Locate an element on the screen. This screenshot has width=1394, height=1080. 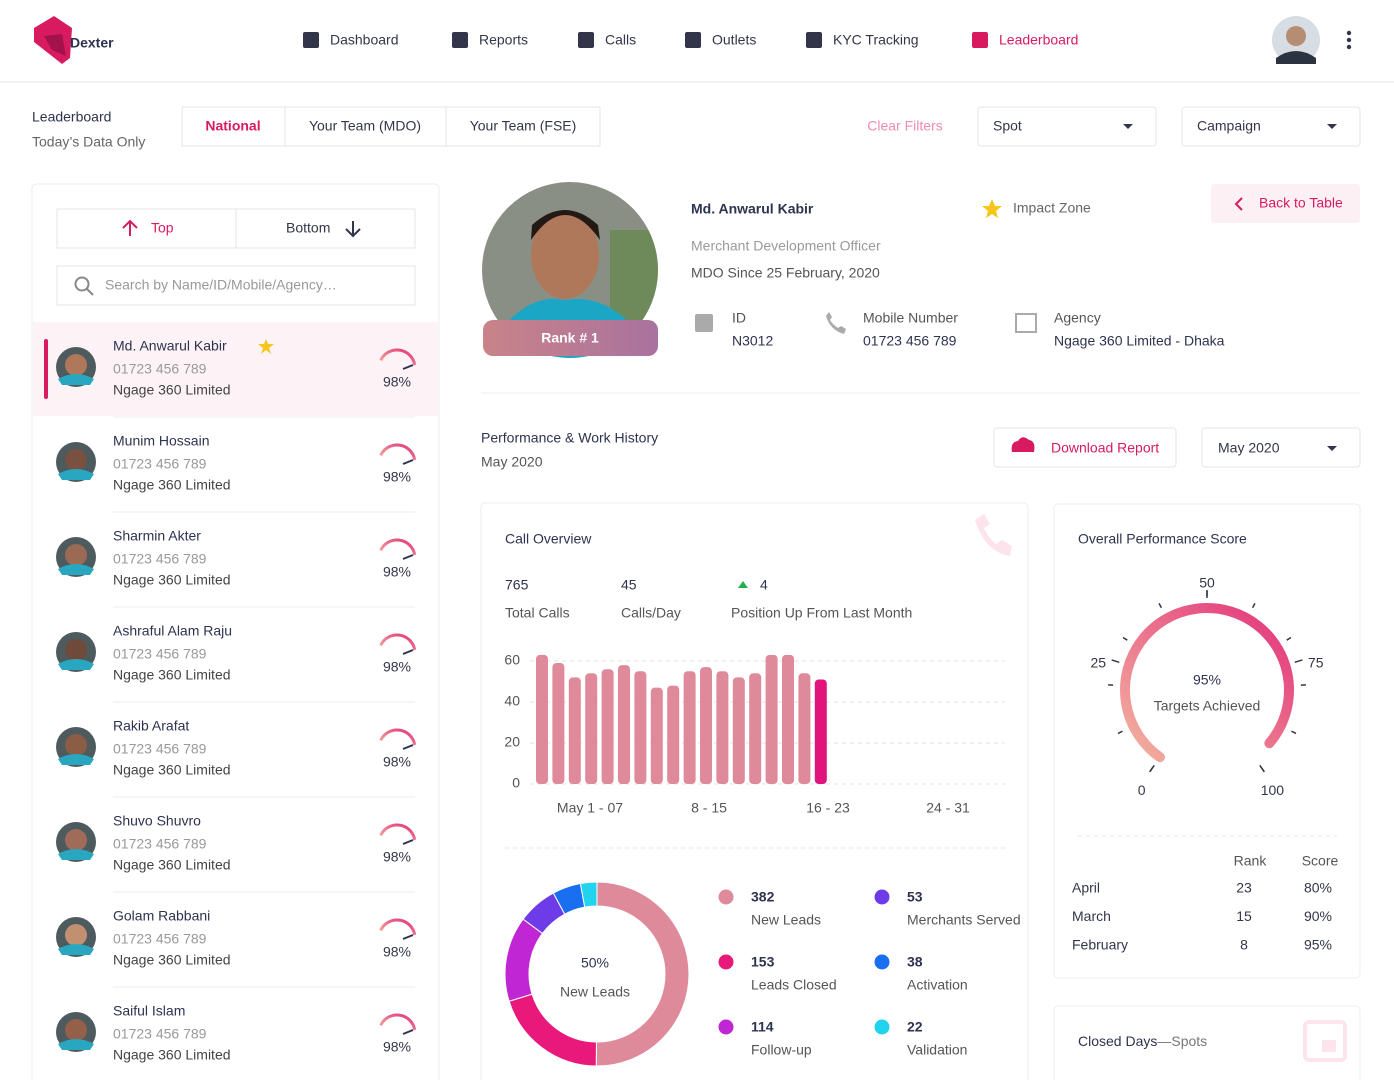
nav-item: Reports is located at coordinates (503, 40).